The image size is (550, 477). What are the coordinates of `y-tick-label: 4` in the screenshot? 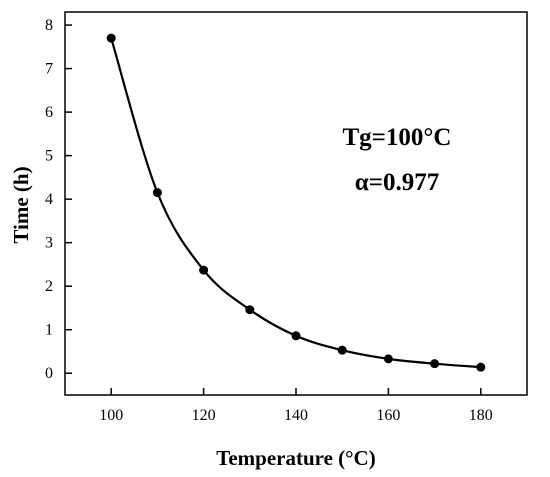 It's located at (49, 199).